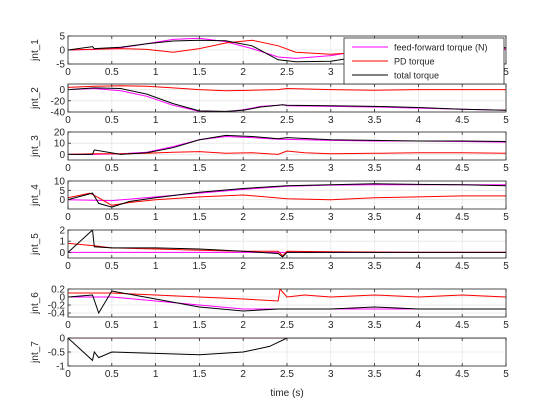 Image resolution: width=560 pixels, height=420 pixels. I want to click on y-tick-label: -5, so click(60, 65).